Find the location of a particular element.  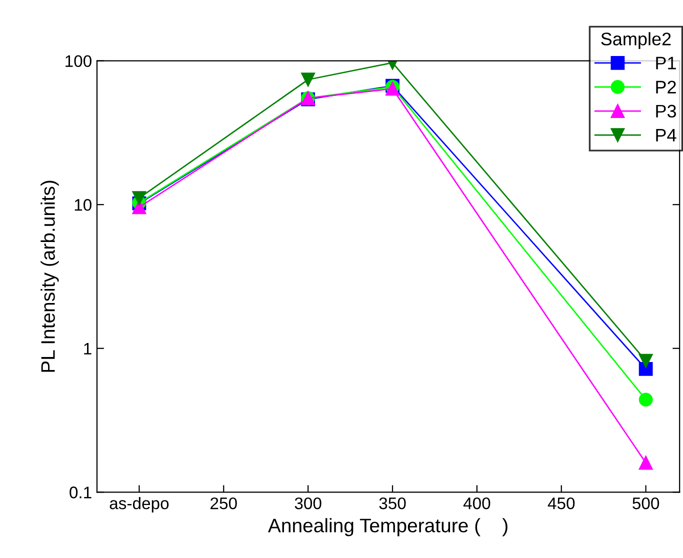

x-tick-label: 400 is located at coordinates (476, 503).